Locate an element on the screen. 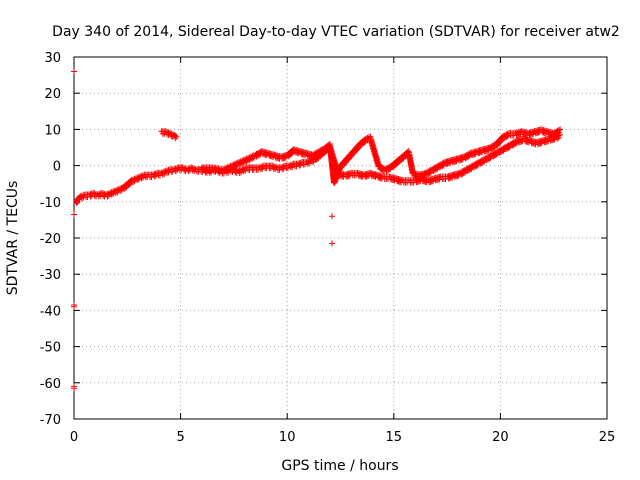  y-tick-label: 0 is located at coordinates (57, 167).